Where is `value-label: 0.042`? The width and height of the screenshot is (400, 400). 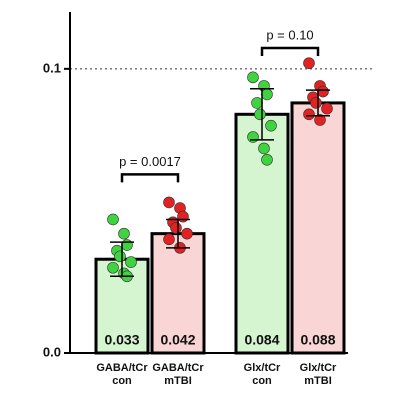
value-label: 0.042 is located at coordinates (177, 340).